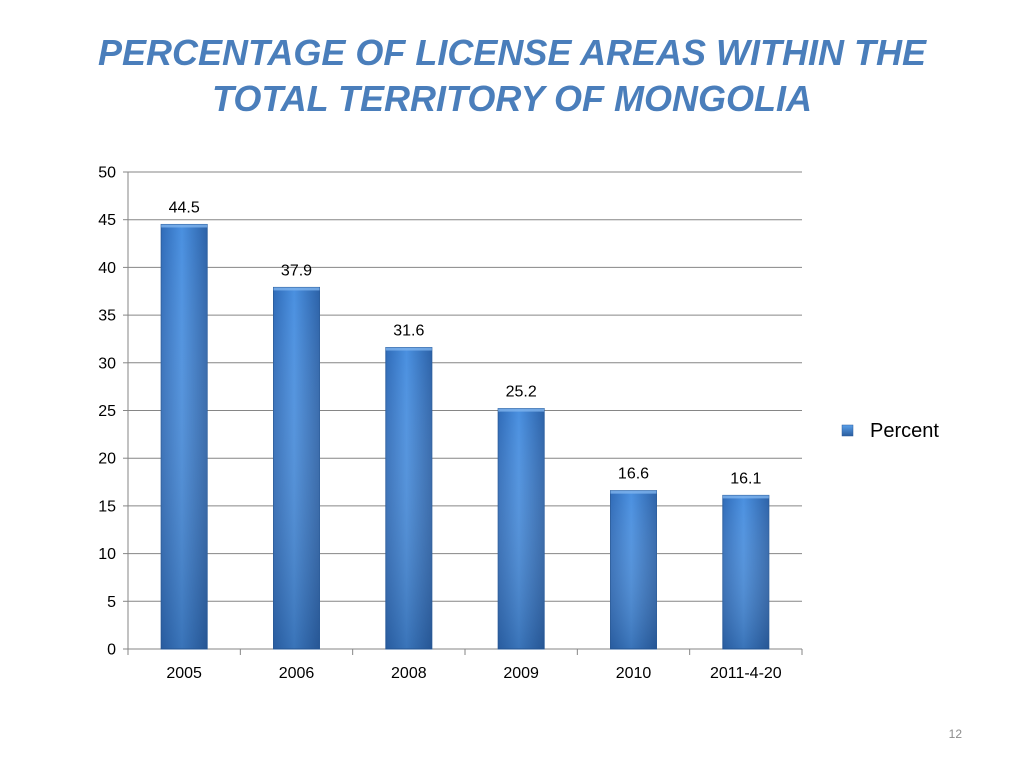  Describe the element at coordinates (296, 270) in the screenshot. I see `data-label: 37.9` at that location.